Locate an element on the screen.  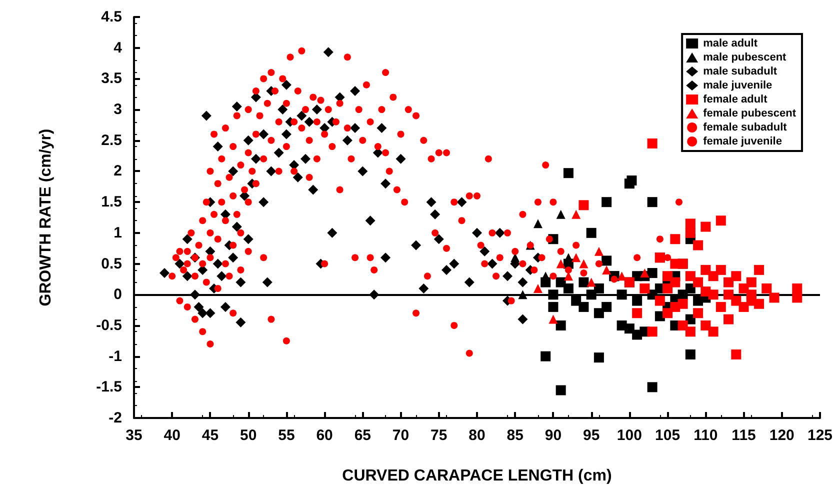
x-axis-title: CURVED CARAPACE LENGTH (cm) is located at coordinates (477, 476).